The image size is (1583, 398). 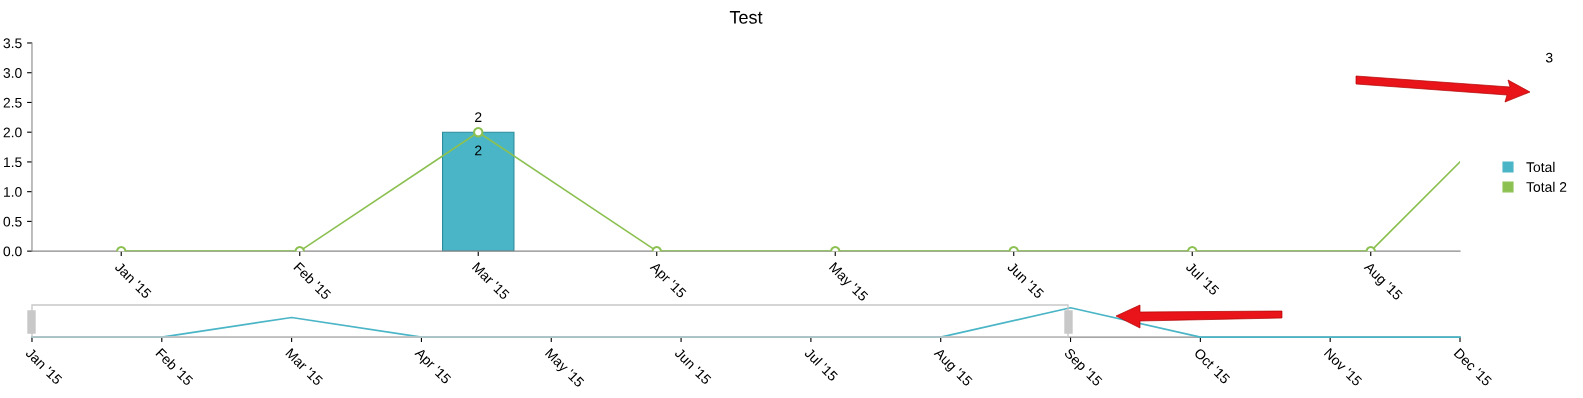 I want to click on y-tick-label: 3.5, so click(x=12, y=43).